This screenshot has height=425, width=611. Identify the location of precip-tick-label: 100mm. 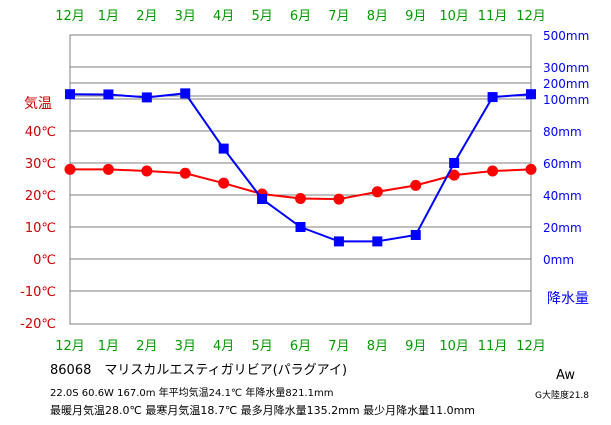
(566, 100).